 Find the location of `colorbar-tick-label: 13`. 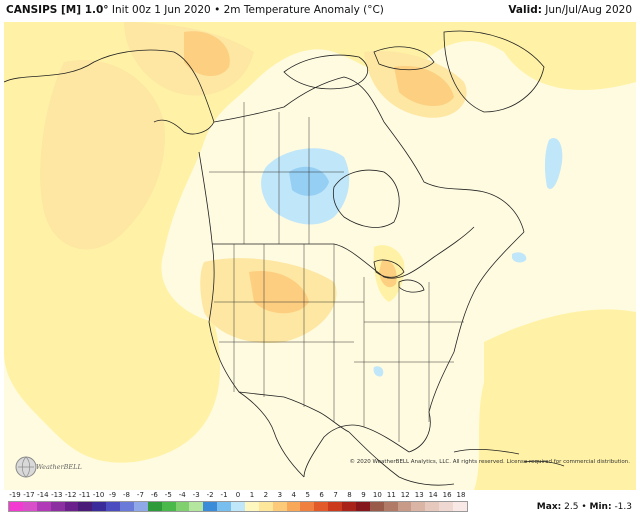

colorbar-tick-label: 13 is located at coordinates (419, 495).